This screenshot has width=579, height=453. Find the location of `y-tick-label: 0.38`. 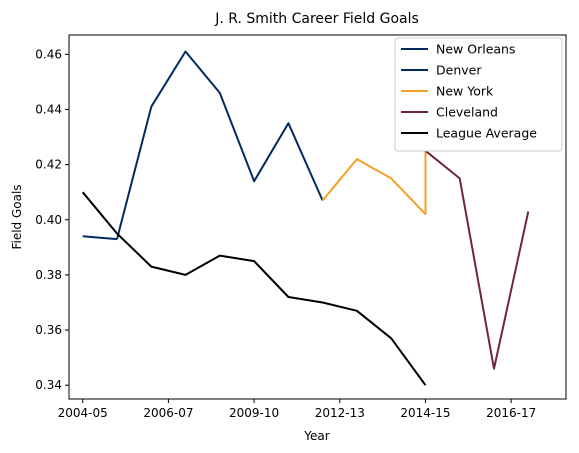

y-tick-label: 0.38 is located at coordinates (48, 275).